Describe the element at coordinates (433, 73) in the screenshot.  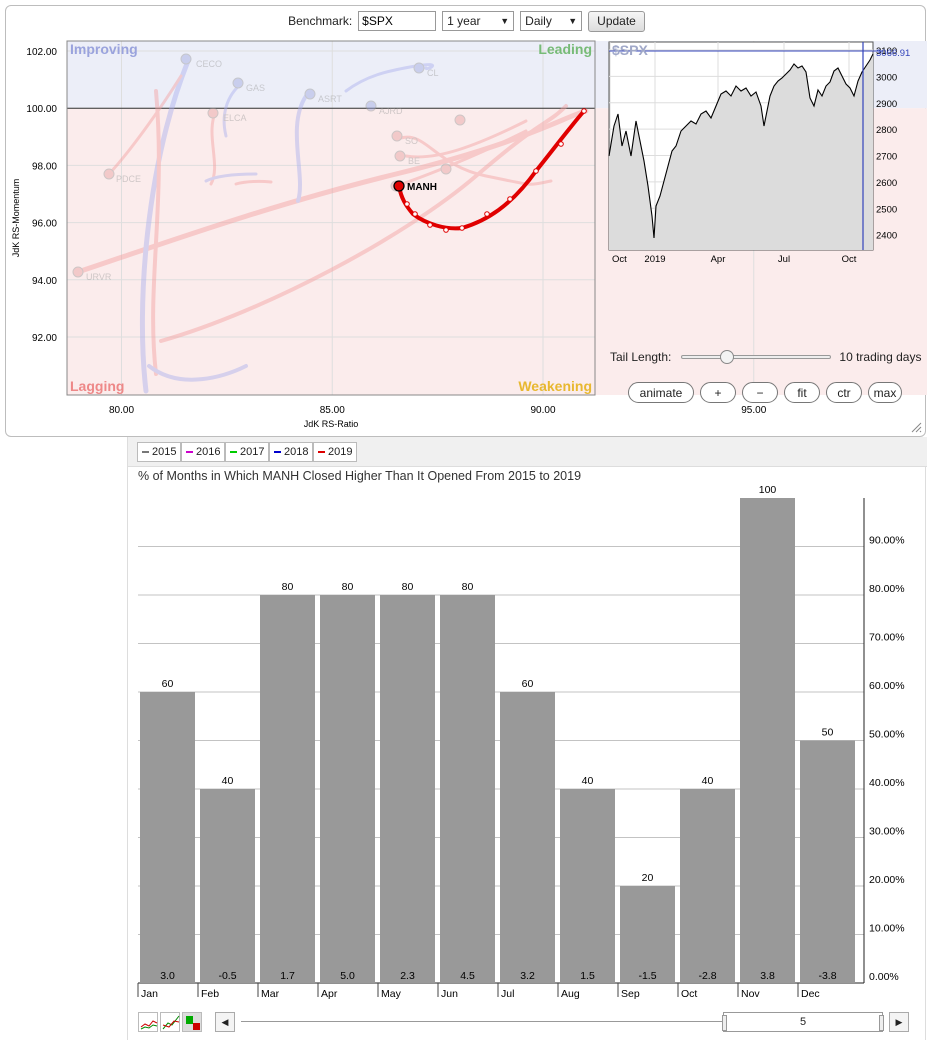
I see `faded-tail-label: CL` at that location.